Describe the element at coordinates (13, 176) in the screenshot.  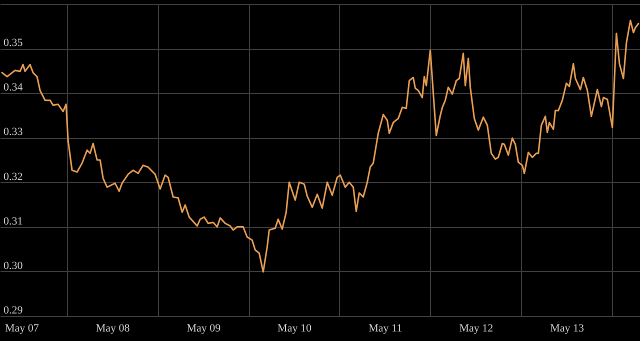
I see `y-tick-label: 0.32` at that location.